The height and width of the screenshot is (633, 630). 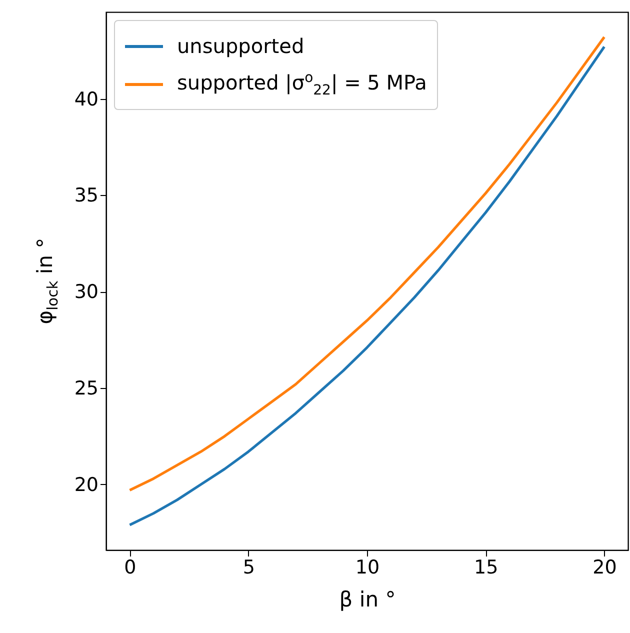 I want to click on y-tick-label: 35, so click(x=86, y=195).